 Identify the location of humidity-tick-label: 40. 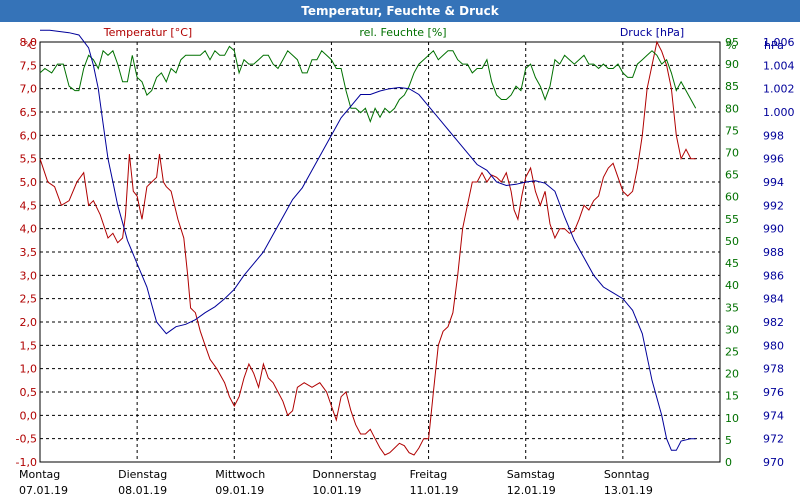
(732, 285).